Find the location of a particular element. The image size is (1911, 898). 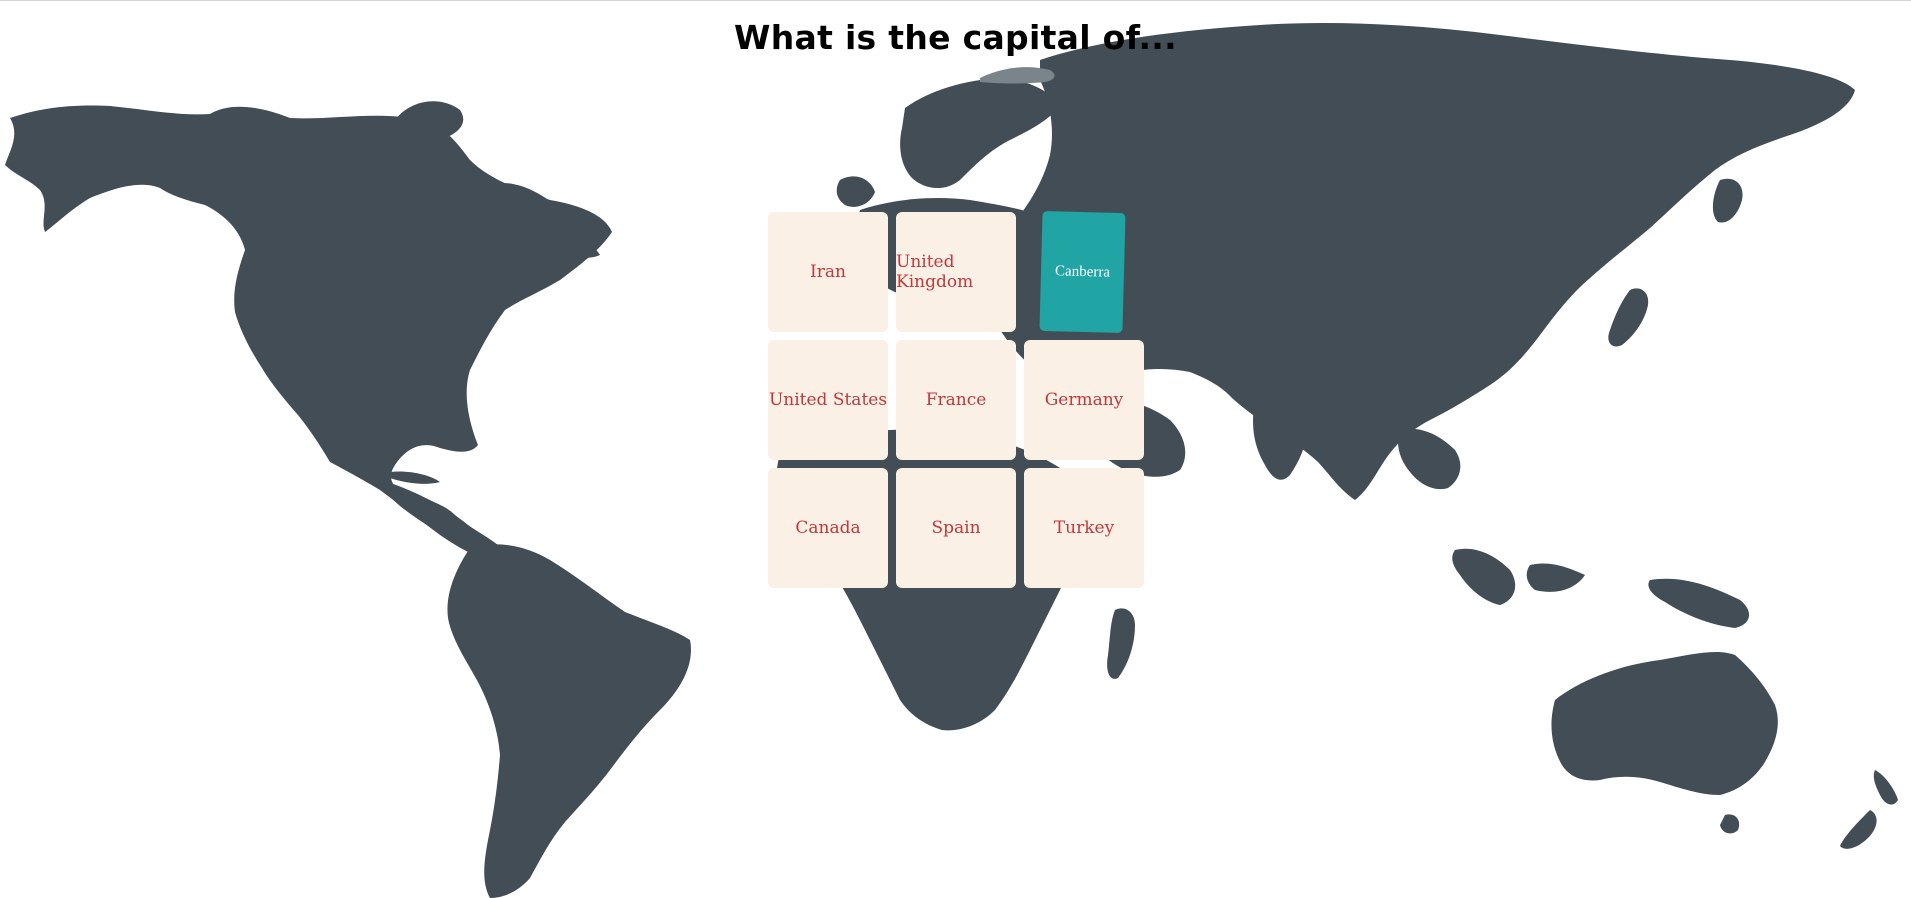

country-card-label: Germany is located at coordinates (1084, 400).